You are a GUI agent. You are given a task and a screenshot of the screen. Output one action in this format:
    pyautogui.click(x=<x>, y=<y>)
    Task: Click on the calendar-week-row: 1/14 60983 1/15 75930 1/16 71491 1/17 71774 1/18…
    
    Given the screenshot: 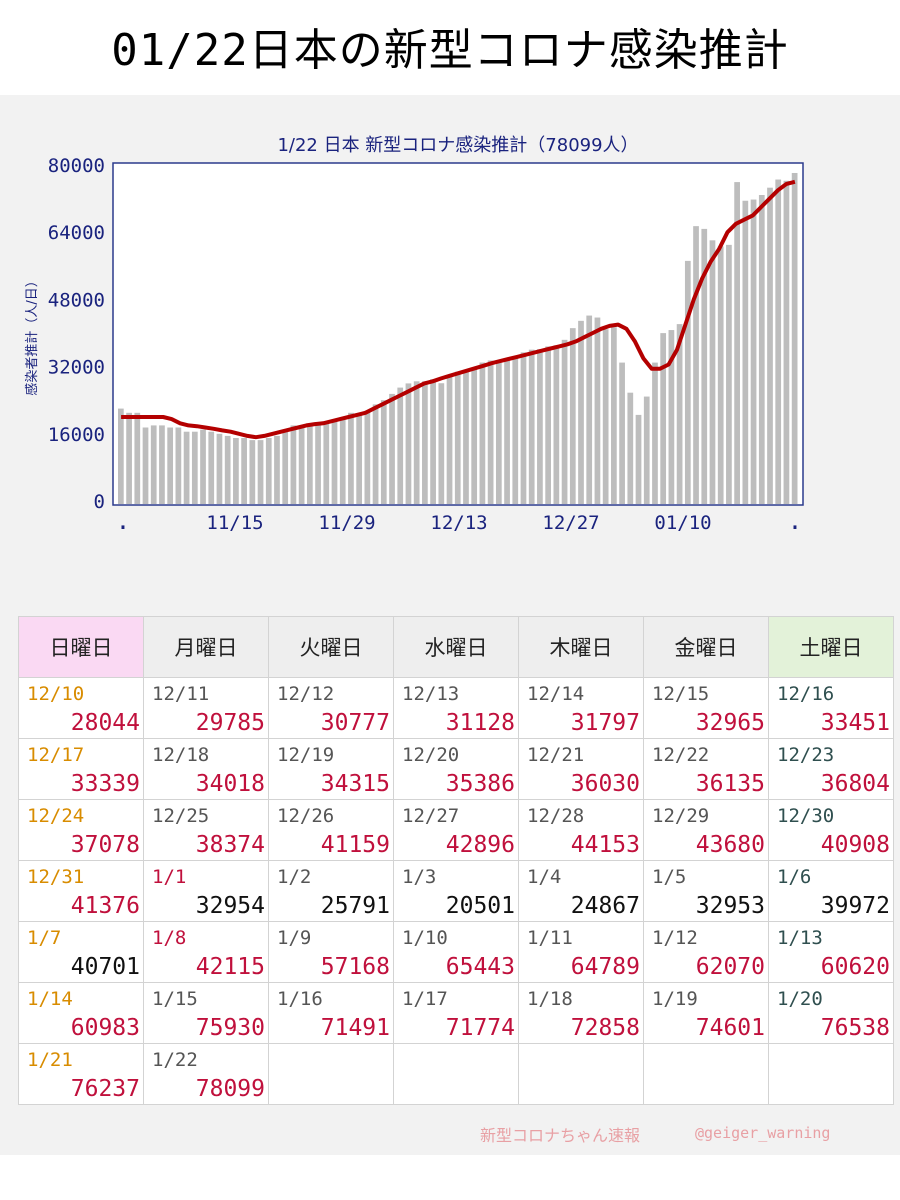 What is the action you would take?
    pyautogui.click(x=456, y=1013)
    